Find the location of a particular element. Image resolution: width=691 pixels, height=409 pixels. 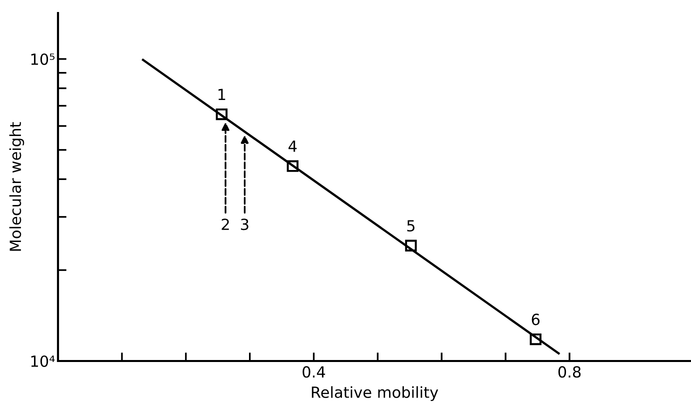

x-tick-label: 0.8 is located at coordinates (569, 372).